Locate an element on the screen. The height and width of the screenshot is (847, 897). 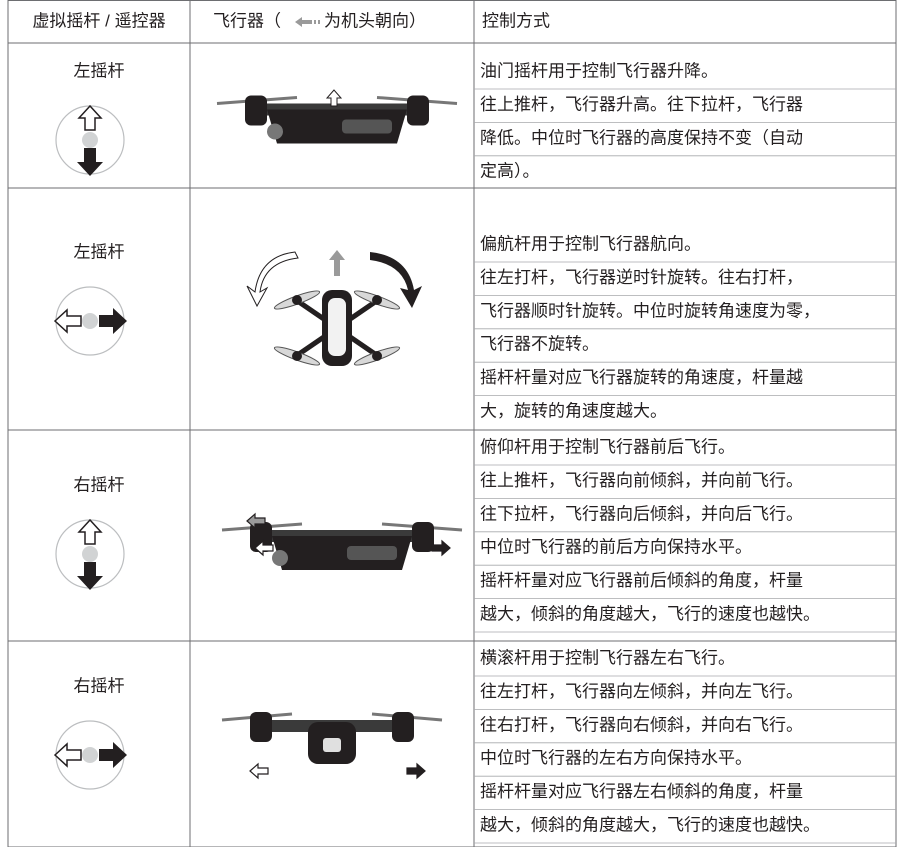
description-line: 往右打杆，飞行器向右倾斜，并向右飞行。 is located at coordinates (641, 724).